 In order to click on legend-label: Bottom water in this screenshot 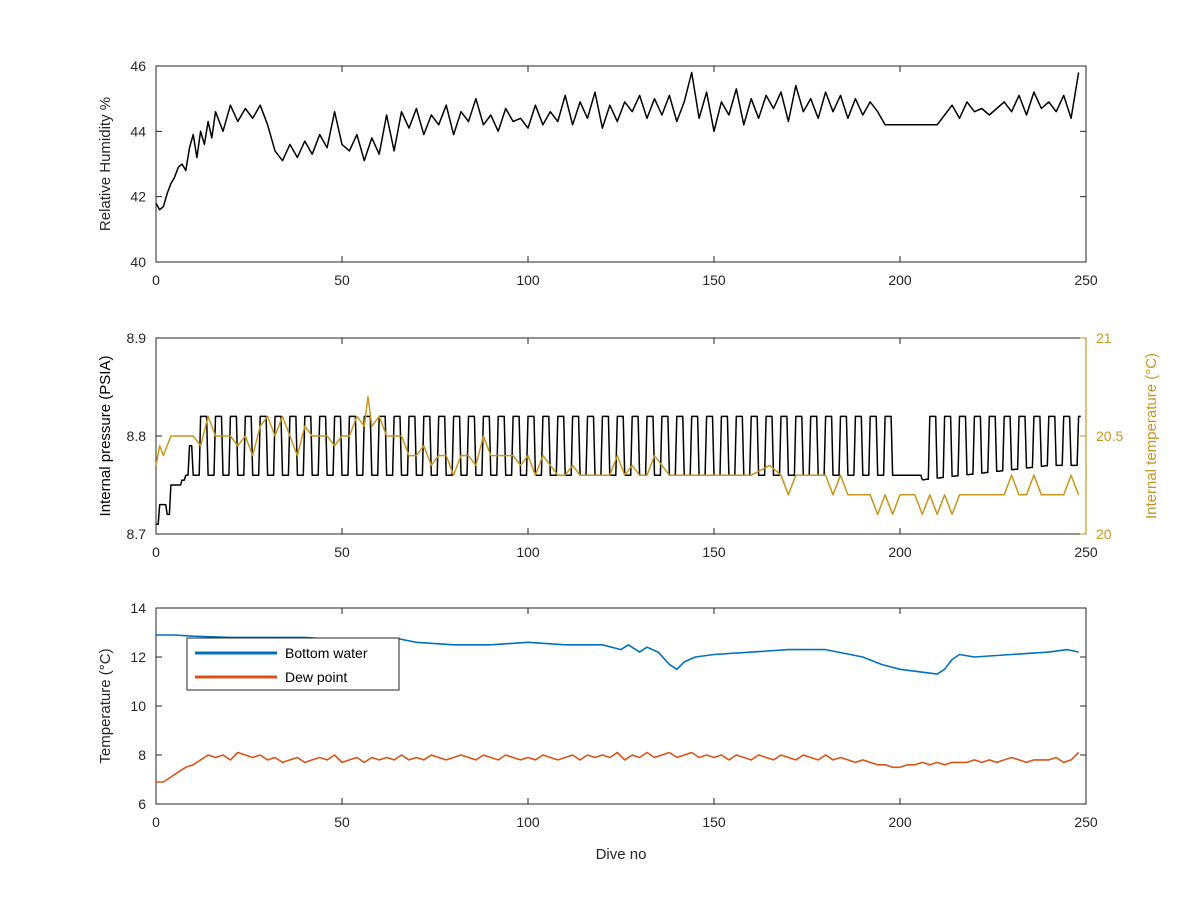, I will do `click(326, 653)`.